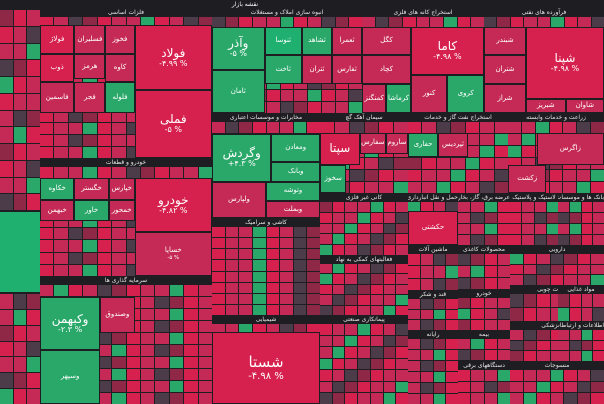 The width and height of the screenshot is (604, 404). What do you see at coordinates (347, 41) in the screenshot?
I see `stock-tile-1-5: ثعمرا` at bounding box center [347, 41].